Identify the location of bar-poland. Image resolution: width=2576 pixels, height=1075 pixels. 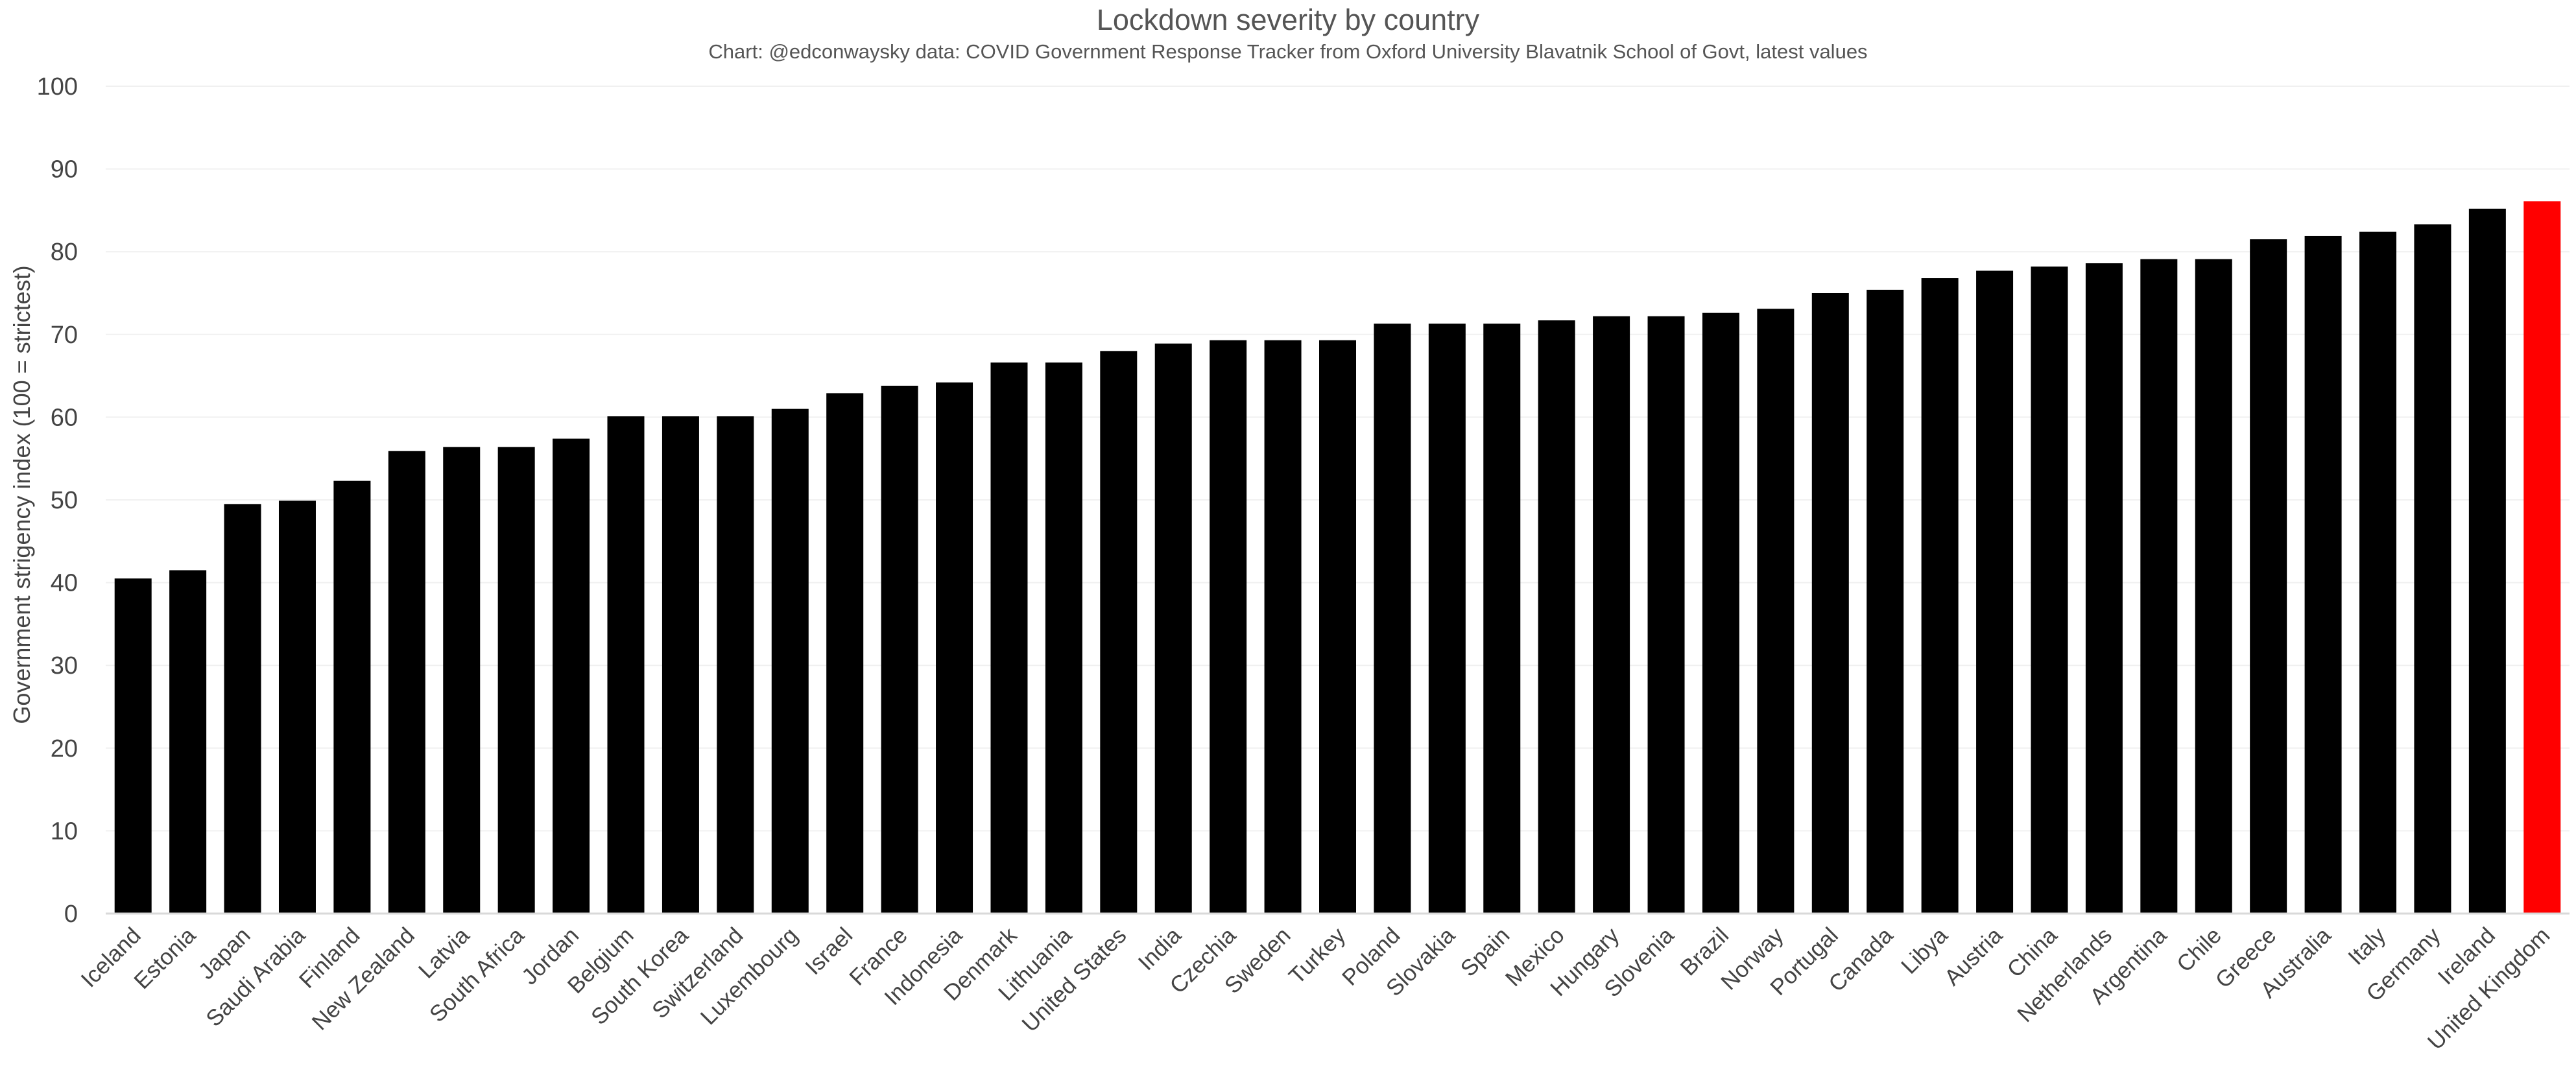
(1393, 619).